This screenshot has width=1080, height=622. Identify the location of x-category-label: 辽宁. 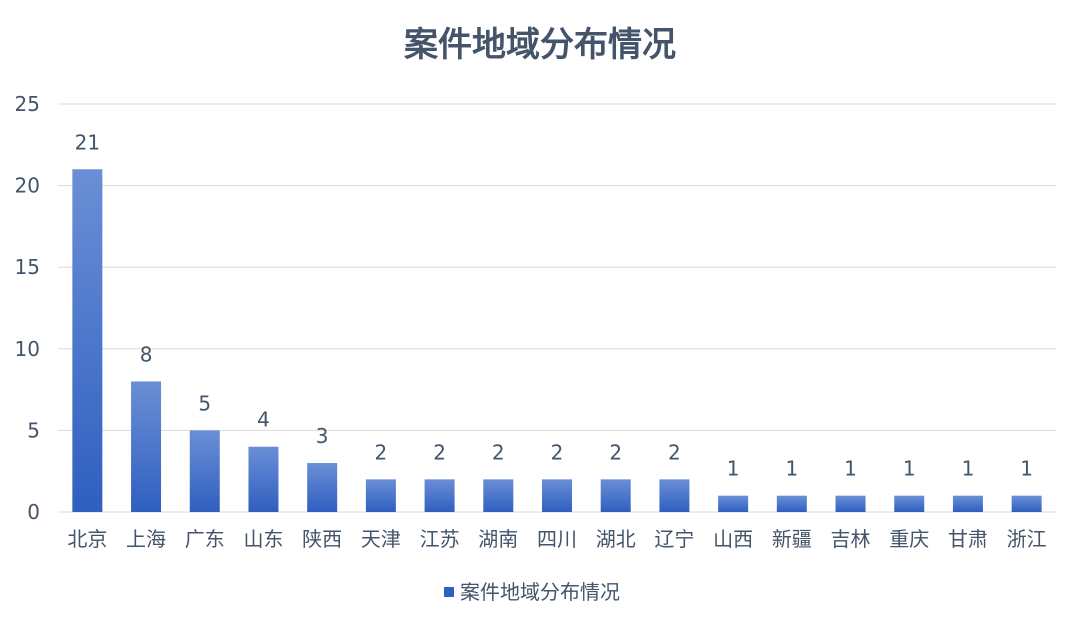
(674, 539).